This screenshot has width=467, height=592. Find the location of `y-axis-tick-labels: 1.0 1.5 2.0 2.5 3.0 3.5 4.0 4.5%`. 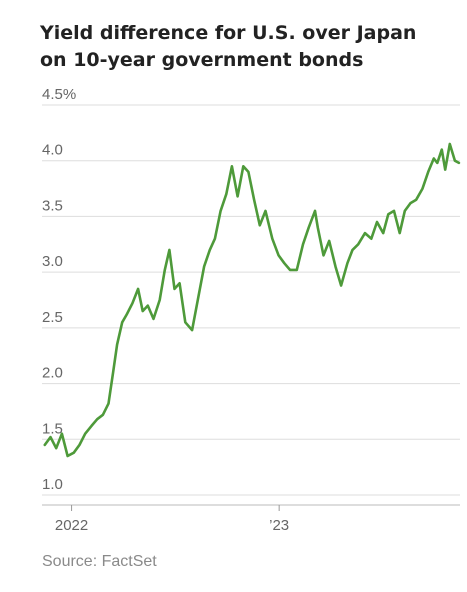

y-axis-tick-labels: 1.0 1.5 2.0 2.5 3.0 3.5 4.0 4.5% is located at coordinates (59, 289).